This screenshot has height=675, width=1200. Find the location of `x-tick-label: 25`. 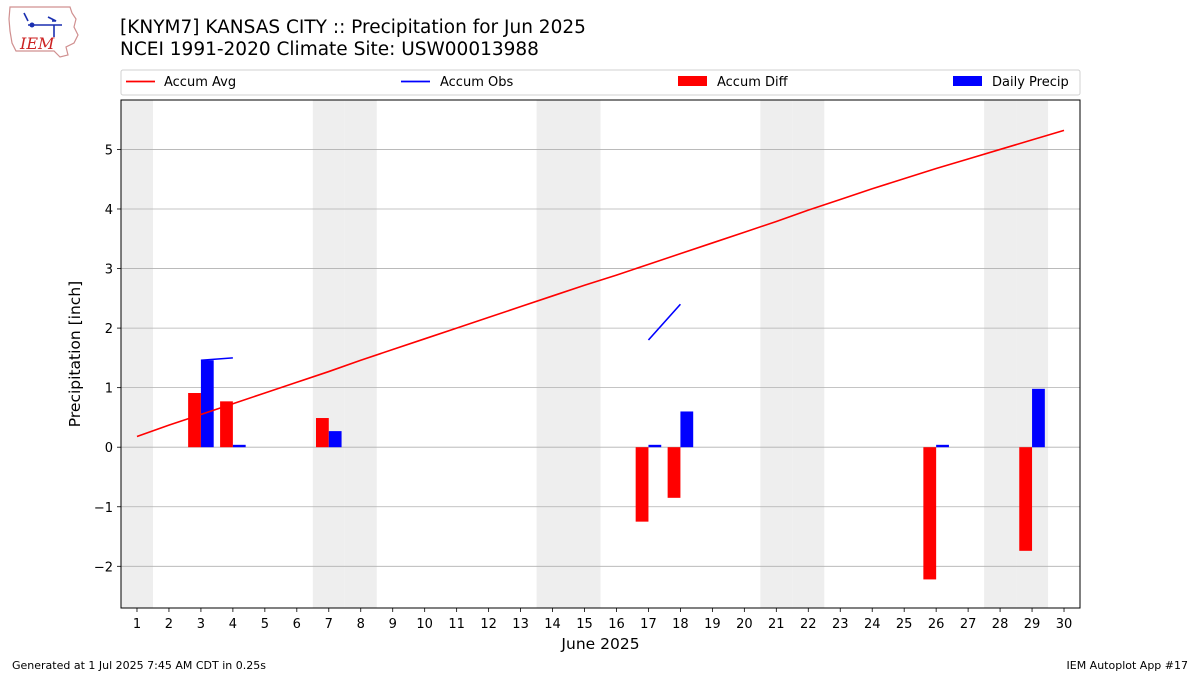

x-tick-label: 25 is located at coordinates (904, 624).